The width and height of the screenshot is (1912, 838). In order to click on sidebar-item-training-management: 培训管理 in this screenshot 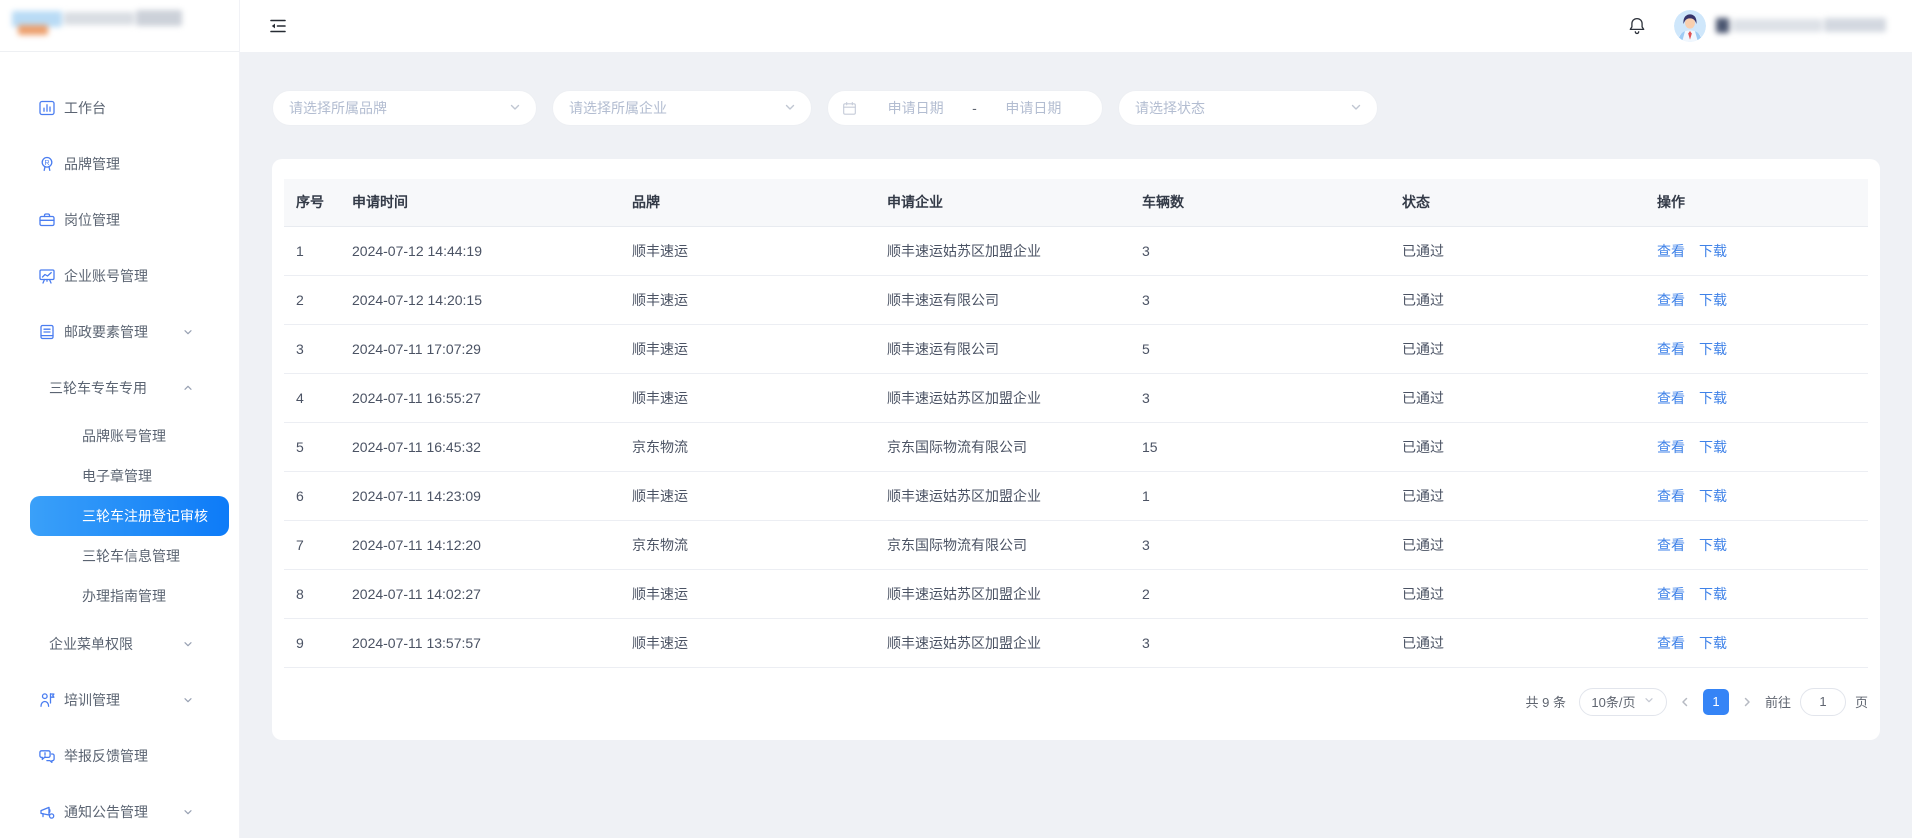, I will do `click(119, 700)`.